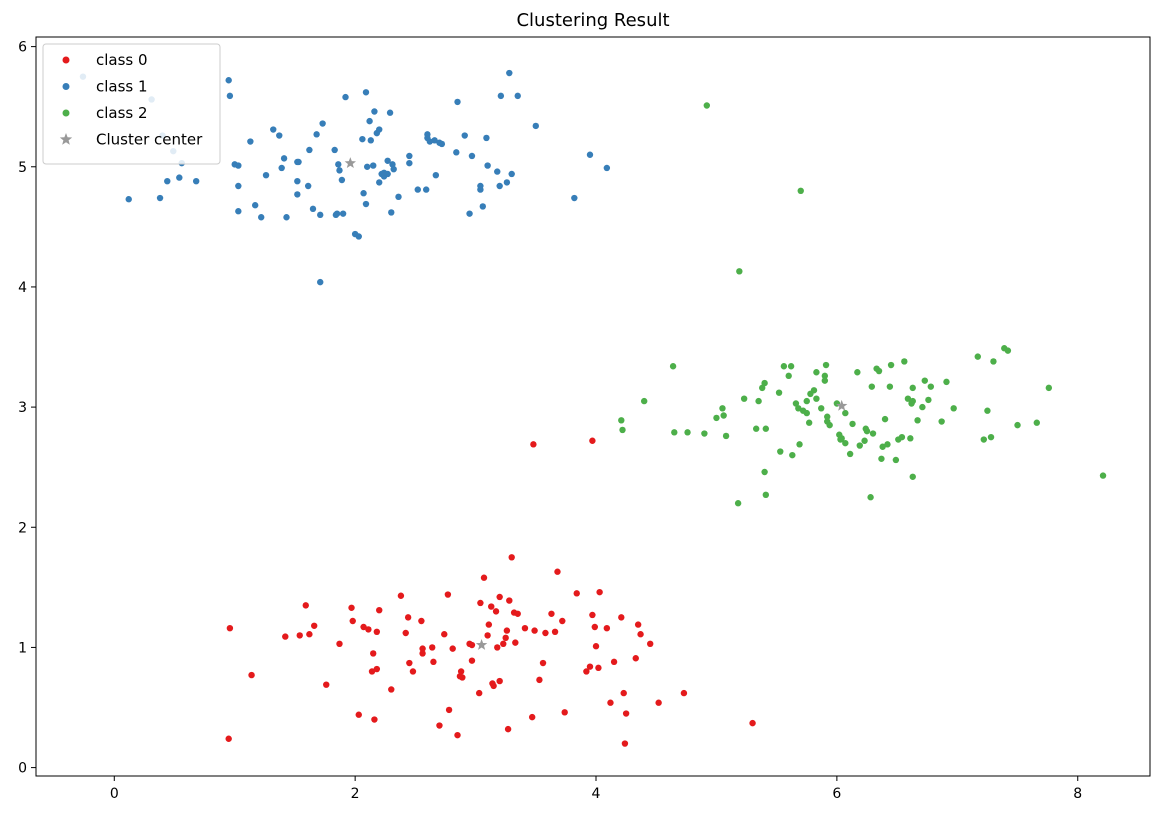 This screenshot has height=817, width=1162. Describe the element at coordinates (22, 168) in the screenshot. I see `y-tick-label: 5` at that location.